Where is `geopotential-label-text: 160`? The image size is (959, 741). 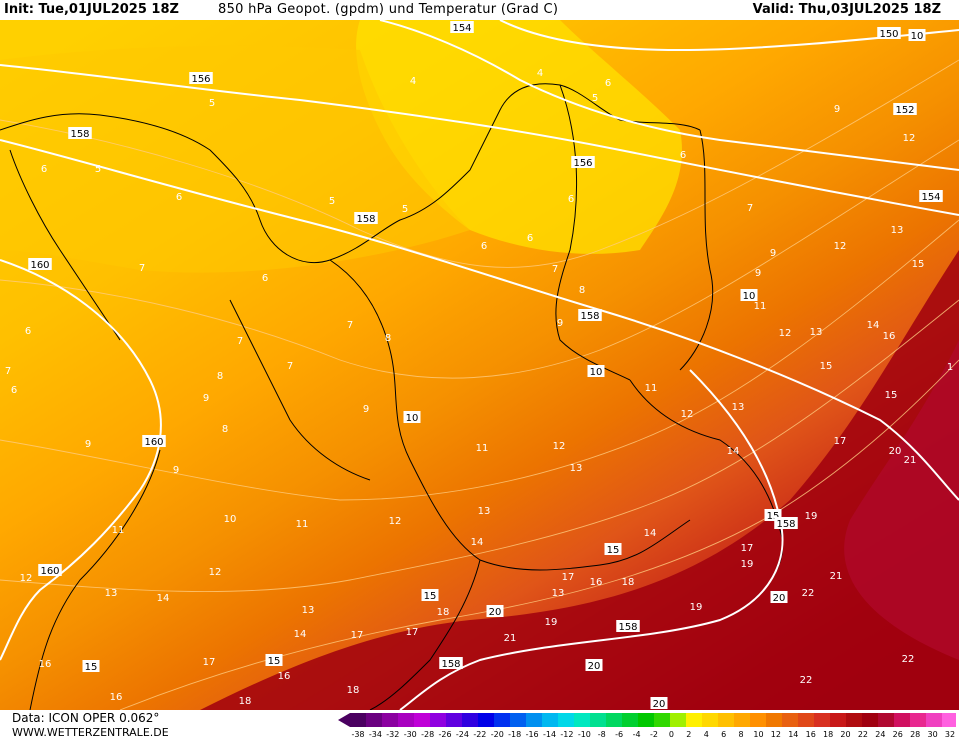 geopotential-label-text: 160 is located at coordinates (153, 442).